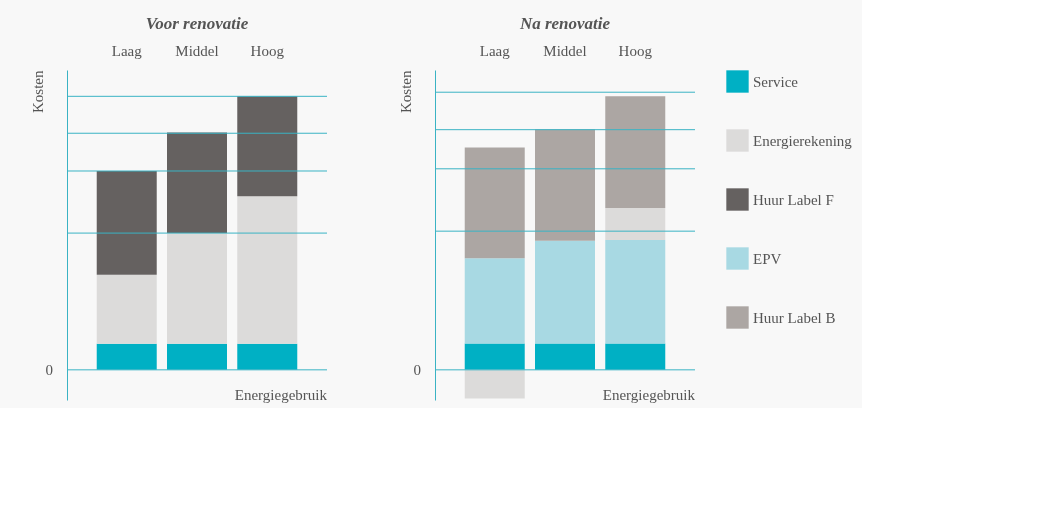 This screenshot has height=520, width=1042. Describe the element at coordinates (197, 23) in the screenshot. I see `chart-title: Voor renovatie` at that location.